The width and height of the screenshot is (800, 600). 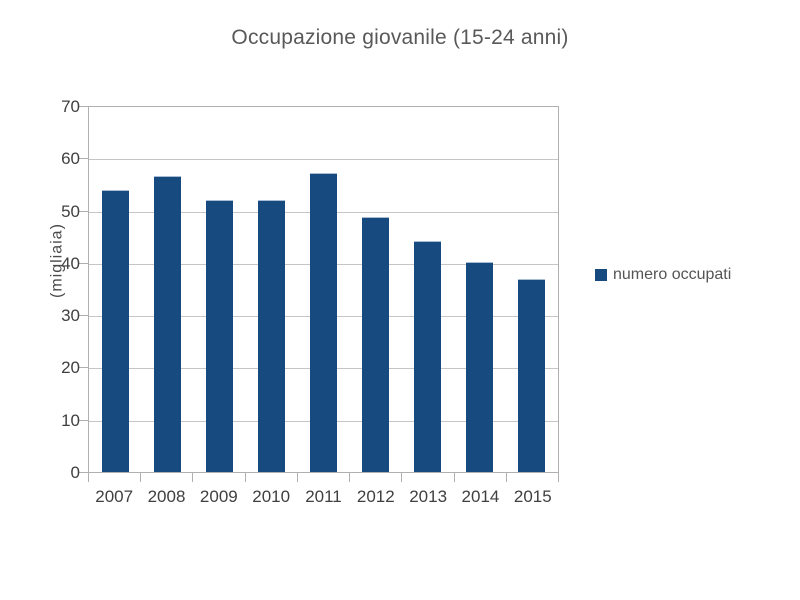 I want to click on y-tick-label-70: 70, so click(x=70, y=106).